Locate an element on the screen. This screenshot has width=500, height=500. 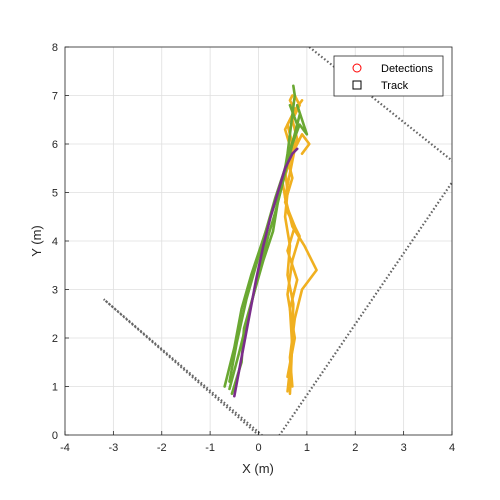
series-layer is located at coordinates (270, 241).